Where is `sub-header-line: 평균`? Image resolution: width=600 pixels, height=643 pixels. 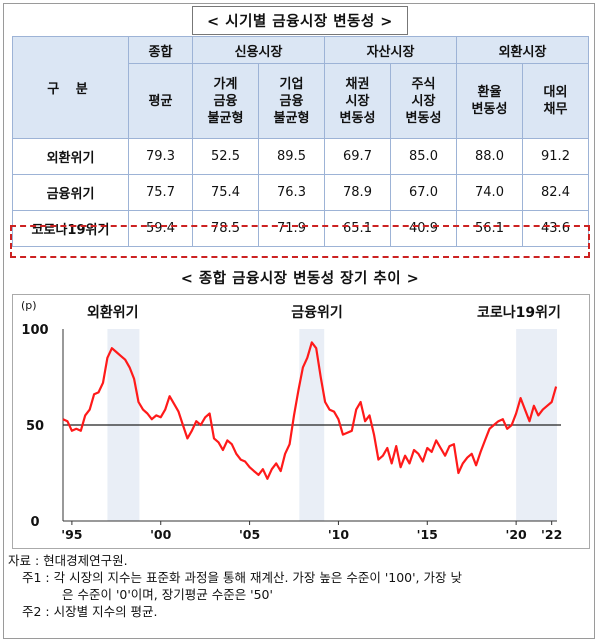
sub-header-line: 평균 is located at coordinates (160, 101).